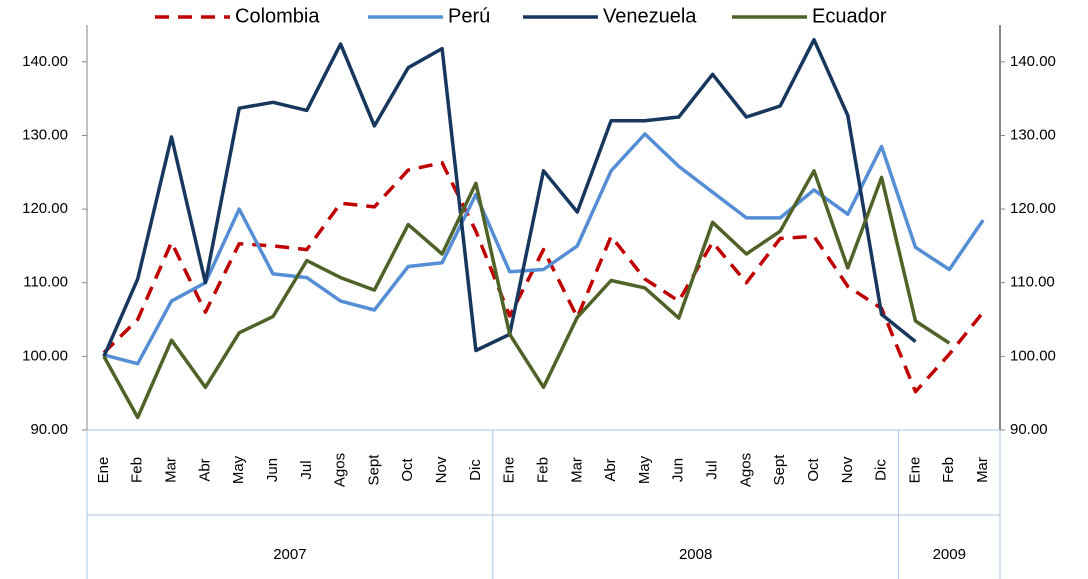 The width and height of the screenshot is (1088, 579). What do you see at coordinates (1033, 355) in the screenshot?
I see `y2-tick-label: 100.00` at bounding box center [1033, 355].